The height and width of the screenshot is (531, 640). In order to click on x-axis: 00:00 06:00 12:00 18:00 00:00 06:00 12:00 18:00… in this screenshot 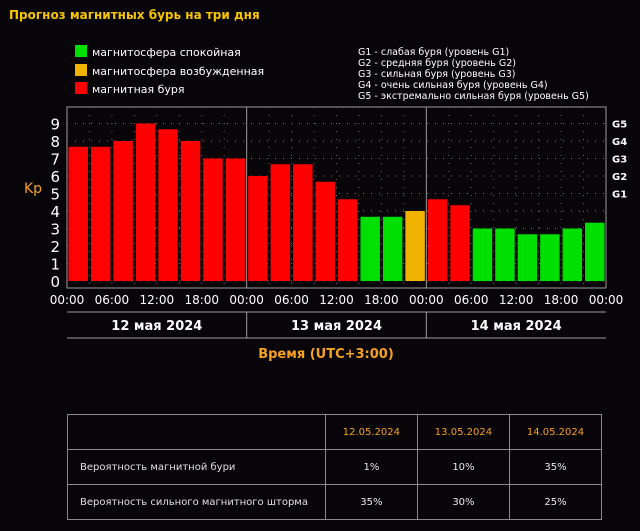, I will do `click(337, 300)`.